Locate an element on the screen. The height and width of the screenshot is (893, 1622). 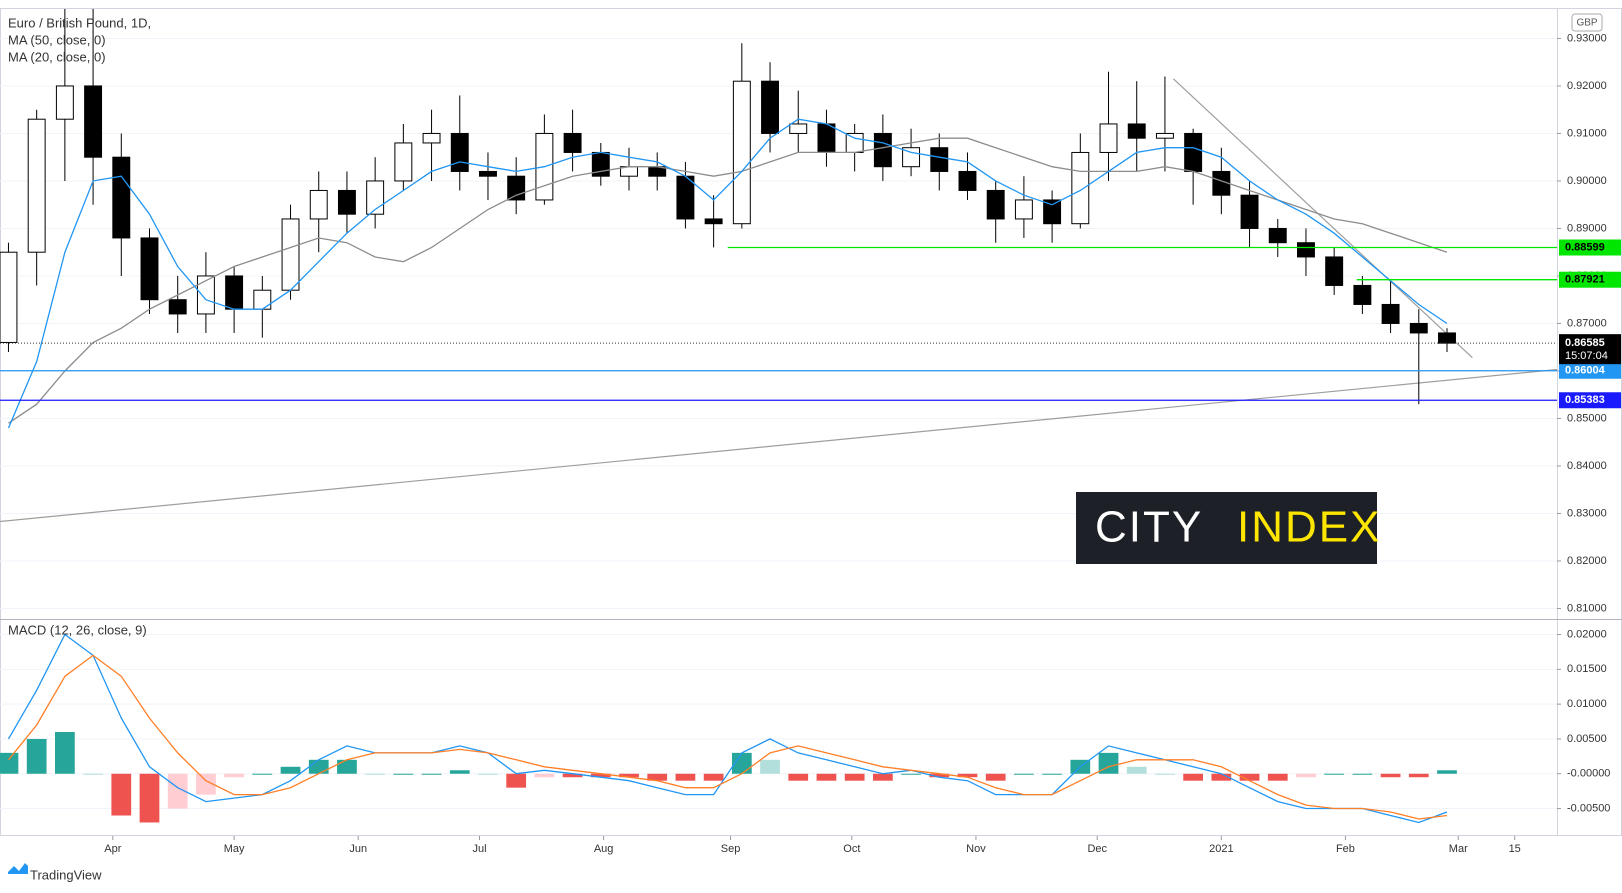
logo-left: CITY is located at coordinates (1149, 527).